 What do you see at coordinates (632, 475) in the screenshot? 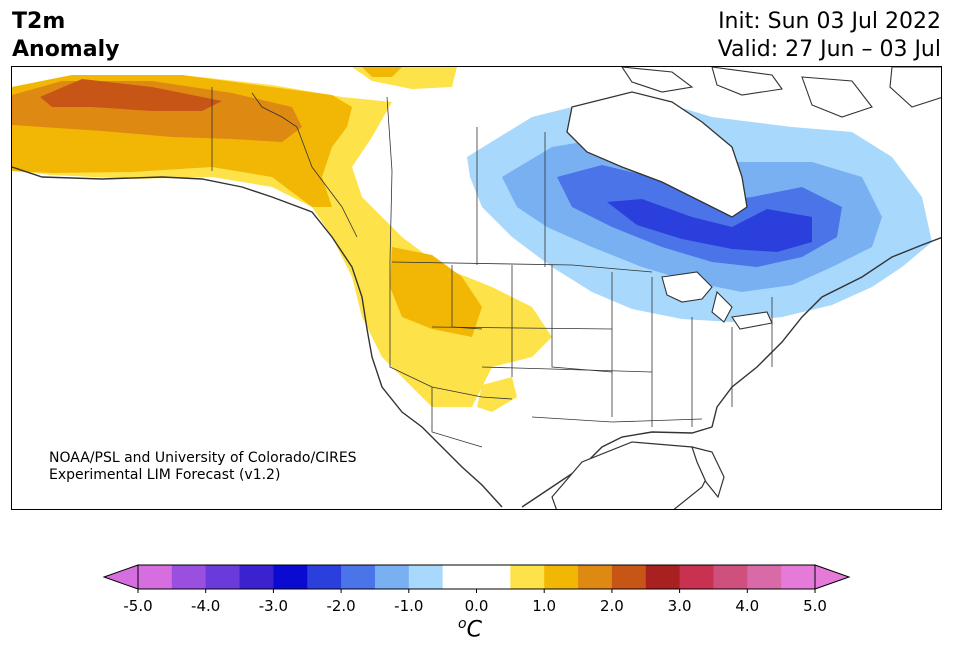
I see `gulf-of-mexico` at bounding box center [632, 475].